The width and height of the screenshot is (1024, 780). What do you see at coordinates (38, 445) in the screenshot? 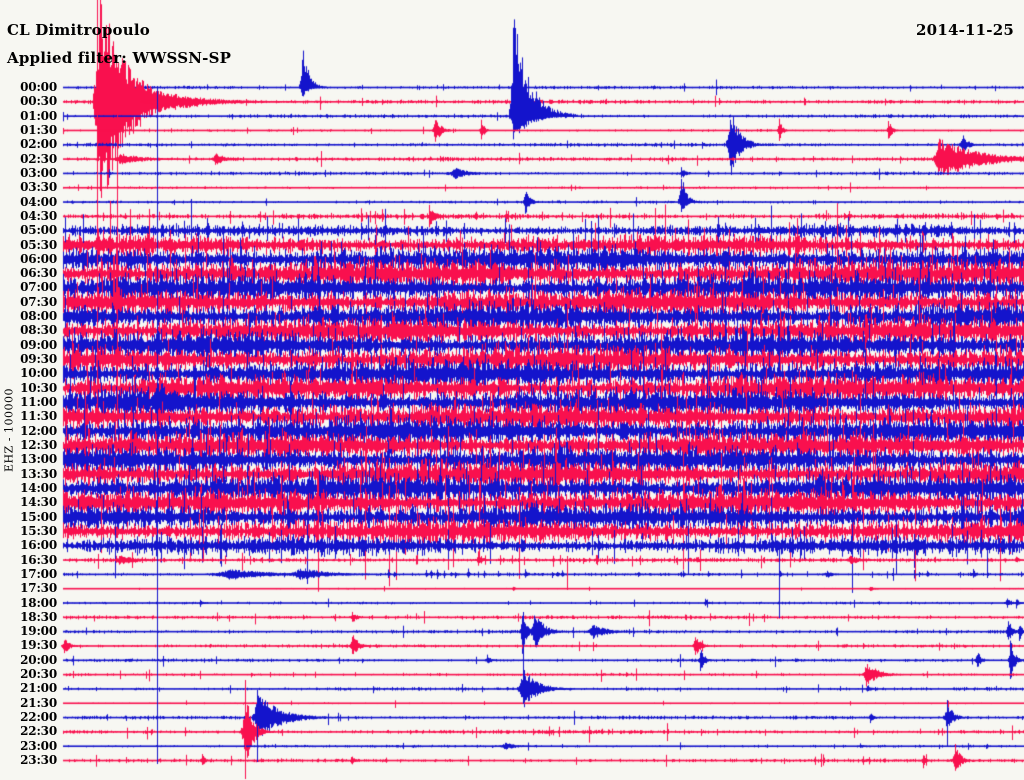
I see `row-time-label: 12:30` at bounding box center [38, 445].